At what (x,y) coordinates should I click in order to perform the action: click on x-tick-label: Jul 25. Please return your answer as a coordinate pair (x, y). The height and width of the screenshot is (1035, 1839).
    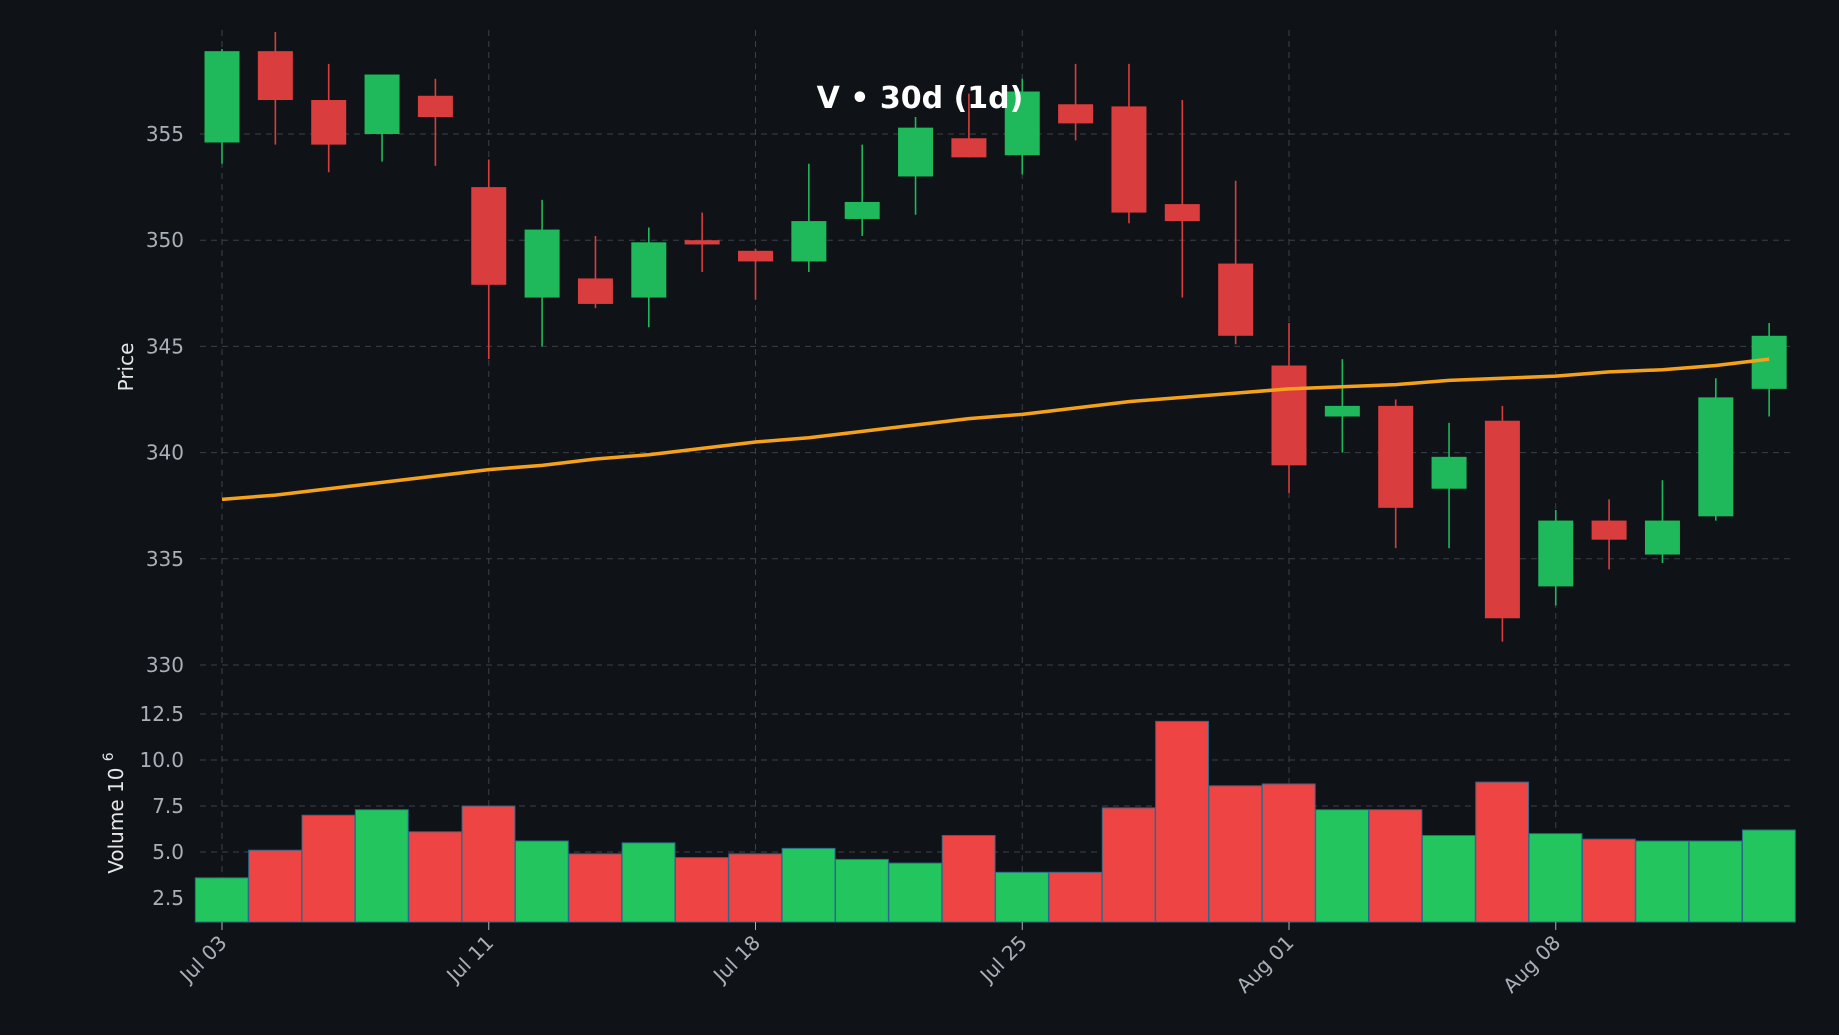
    Looking at the image, I should click on (1003, 960).